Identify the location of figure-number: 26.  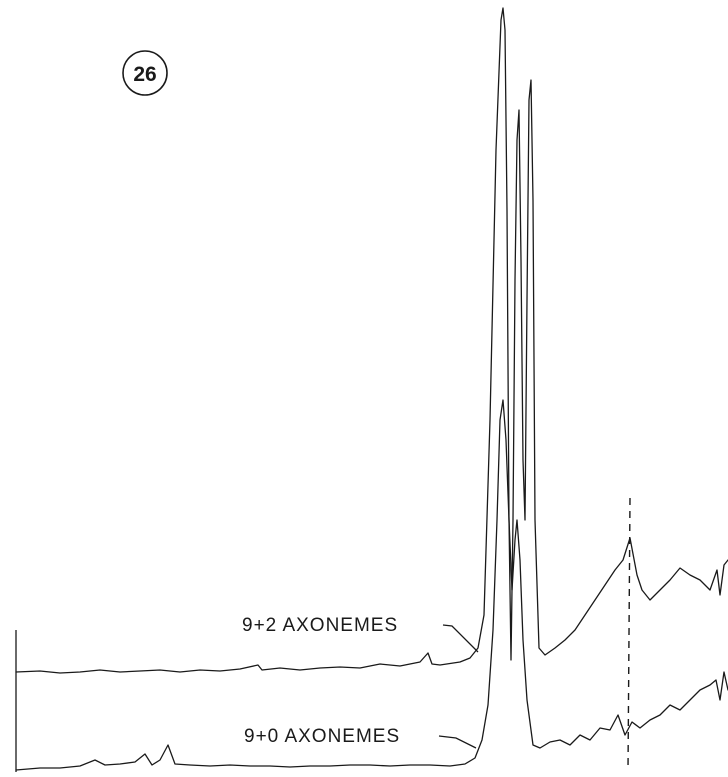
(145, 73).